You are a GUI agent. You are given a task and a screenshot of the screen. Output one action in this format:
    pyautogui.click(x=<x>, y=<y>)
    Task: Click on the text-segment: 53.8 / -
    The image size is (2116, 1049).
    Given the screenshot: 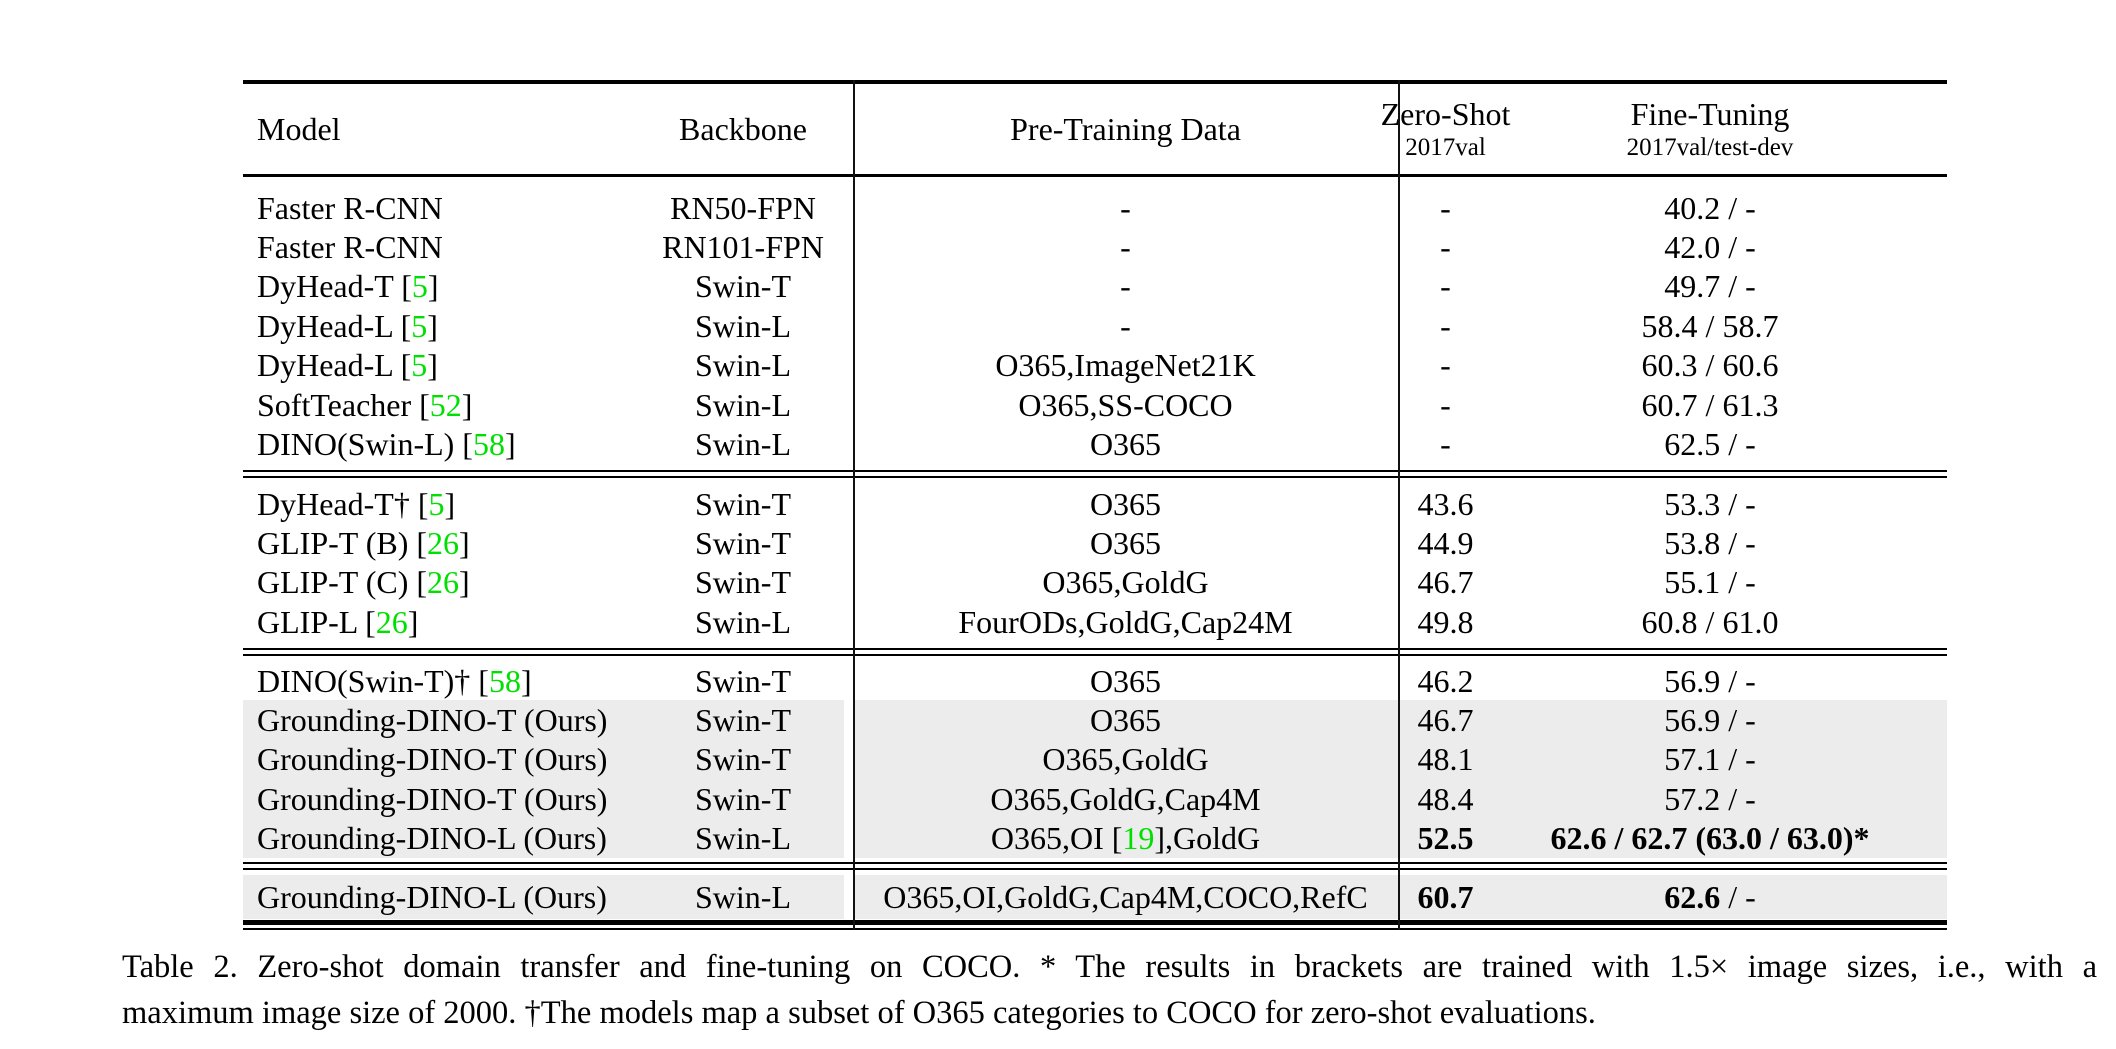 What is the action you would take?
    pyautogui.click(x=1710, y=543)
    